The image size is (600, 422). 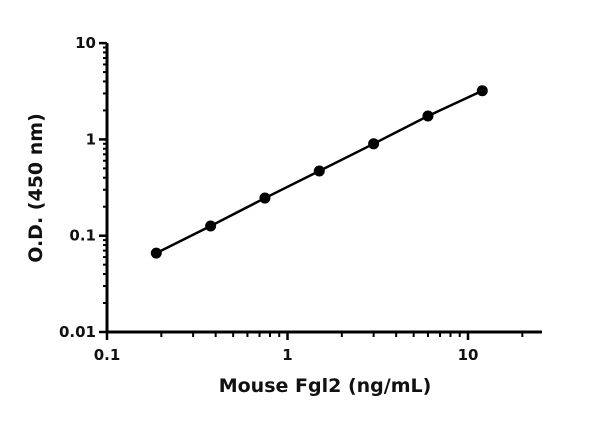 I want to click on y-tick-label: 0.1, so click(x=82, y=236).